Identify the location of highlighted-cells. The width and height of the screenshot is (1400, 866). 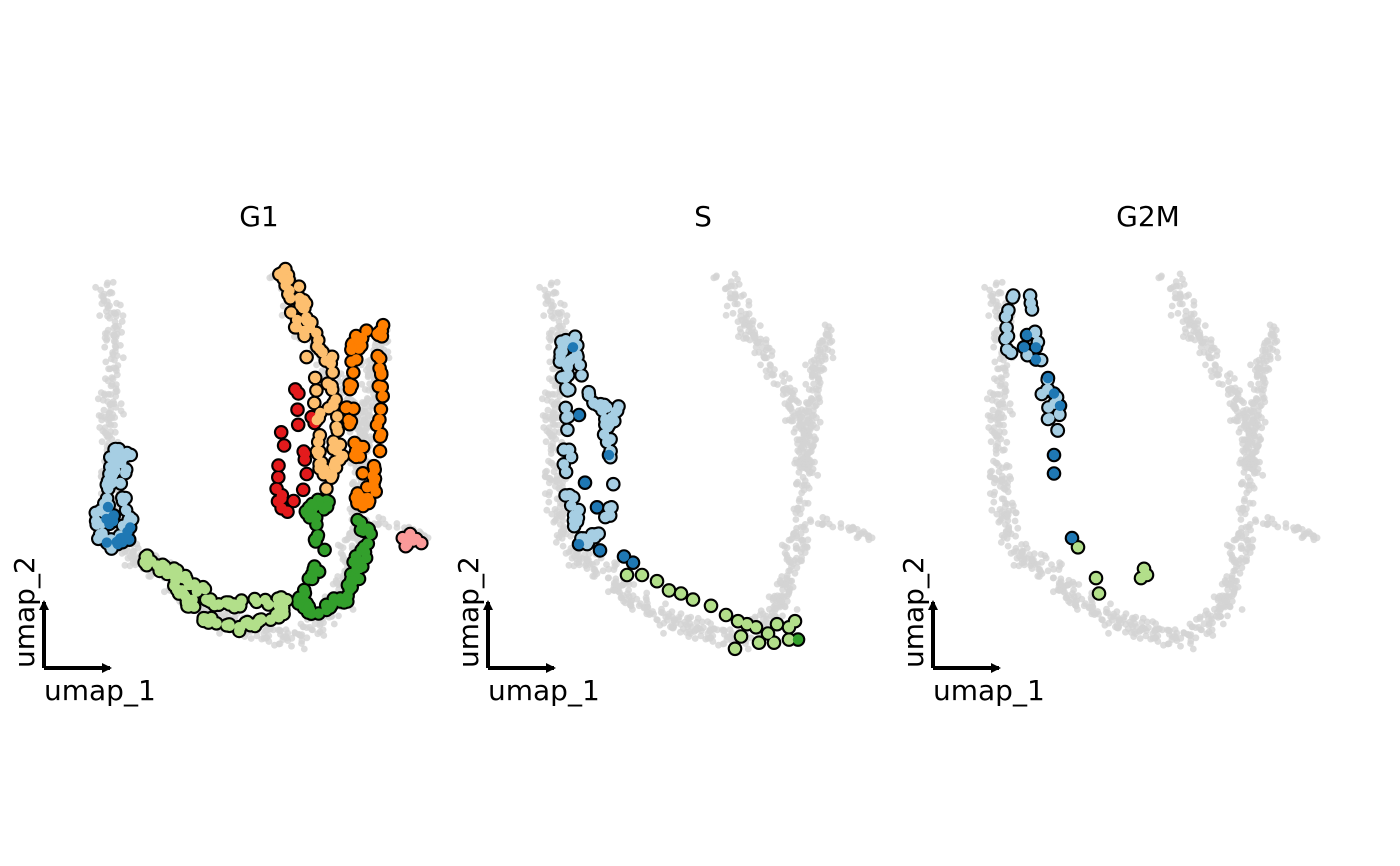
(258, 450).